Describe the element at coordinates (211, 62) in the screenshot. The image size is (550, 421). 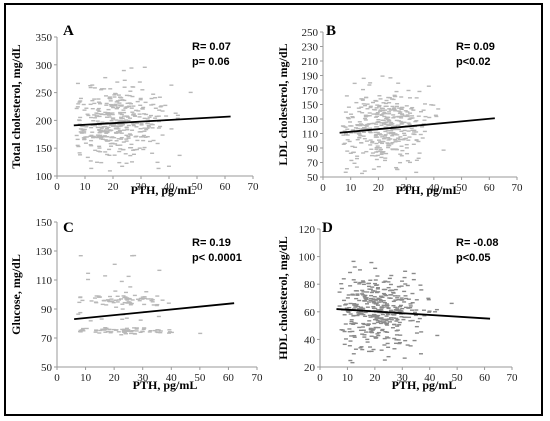
I see `stat-text: p= 0.06` at that location.